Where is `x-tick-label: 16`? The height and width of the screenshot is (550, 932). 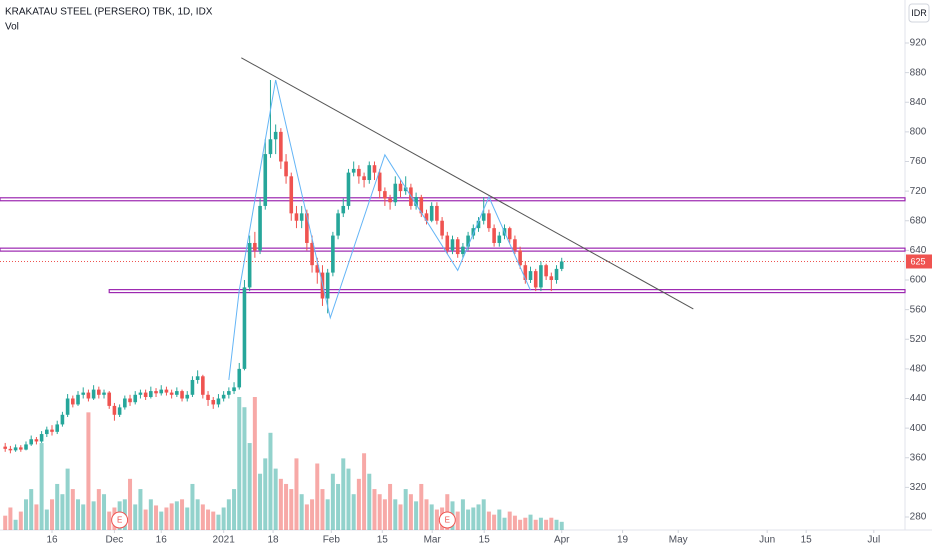 x-tick-label: 16 is located at coordinates (52, 540).